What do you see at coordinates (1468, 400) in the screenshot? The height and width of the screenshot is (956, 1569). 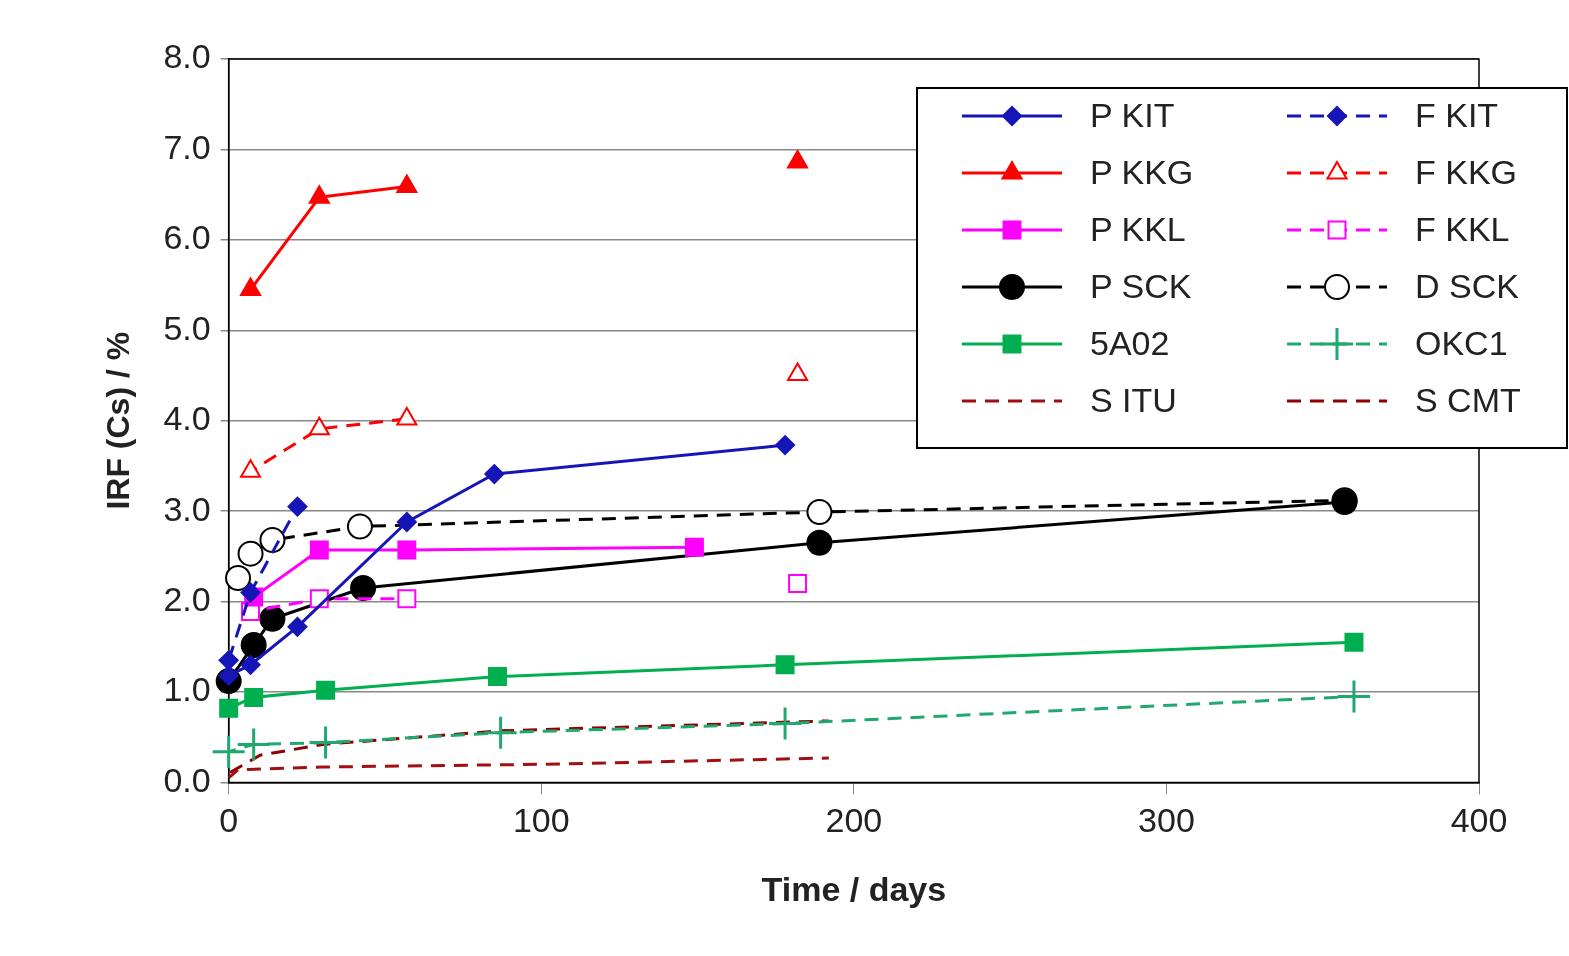 I see `legend-label: S CMT` at bounding box center [1468, 400].